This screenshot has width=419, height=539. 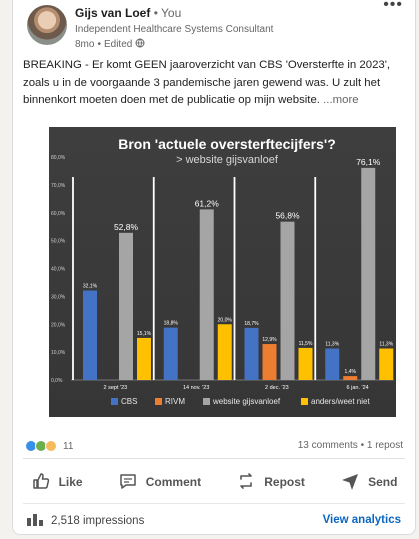 What do you see at coordinates (128, 482) in the screenshot?
I see `comment-icon` at bounding box center [128, 482].